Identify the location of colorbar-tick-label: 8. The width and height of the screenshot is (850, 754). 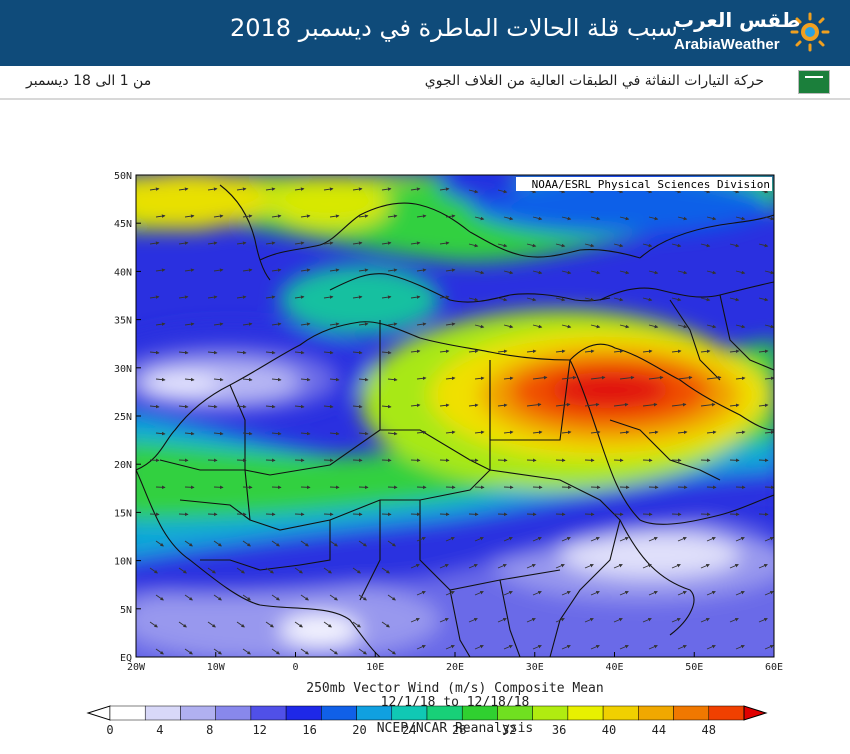
(209, 730).